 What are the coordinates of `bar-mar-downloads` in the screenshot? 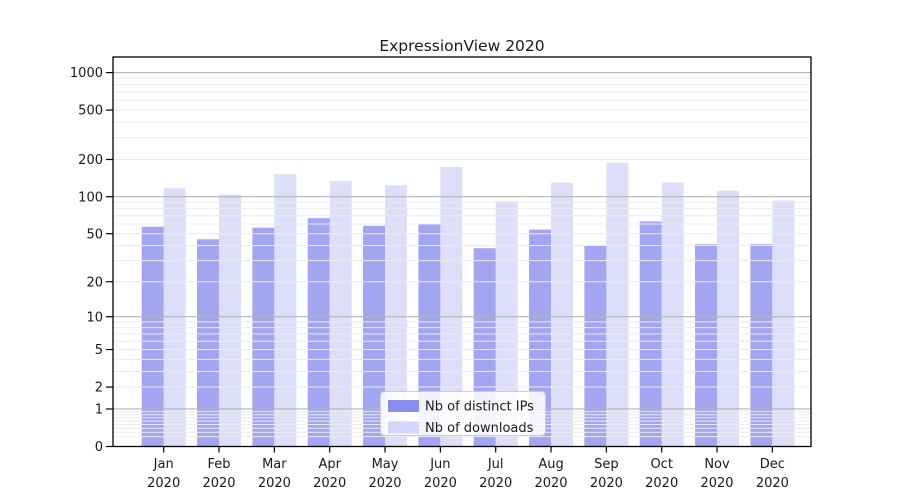 It's located at (285, 310).